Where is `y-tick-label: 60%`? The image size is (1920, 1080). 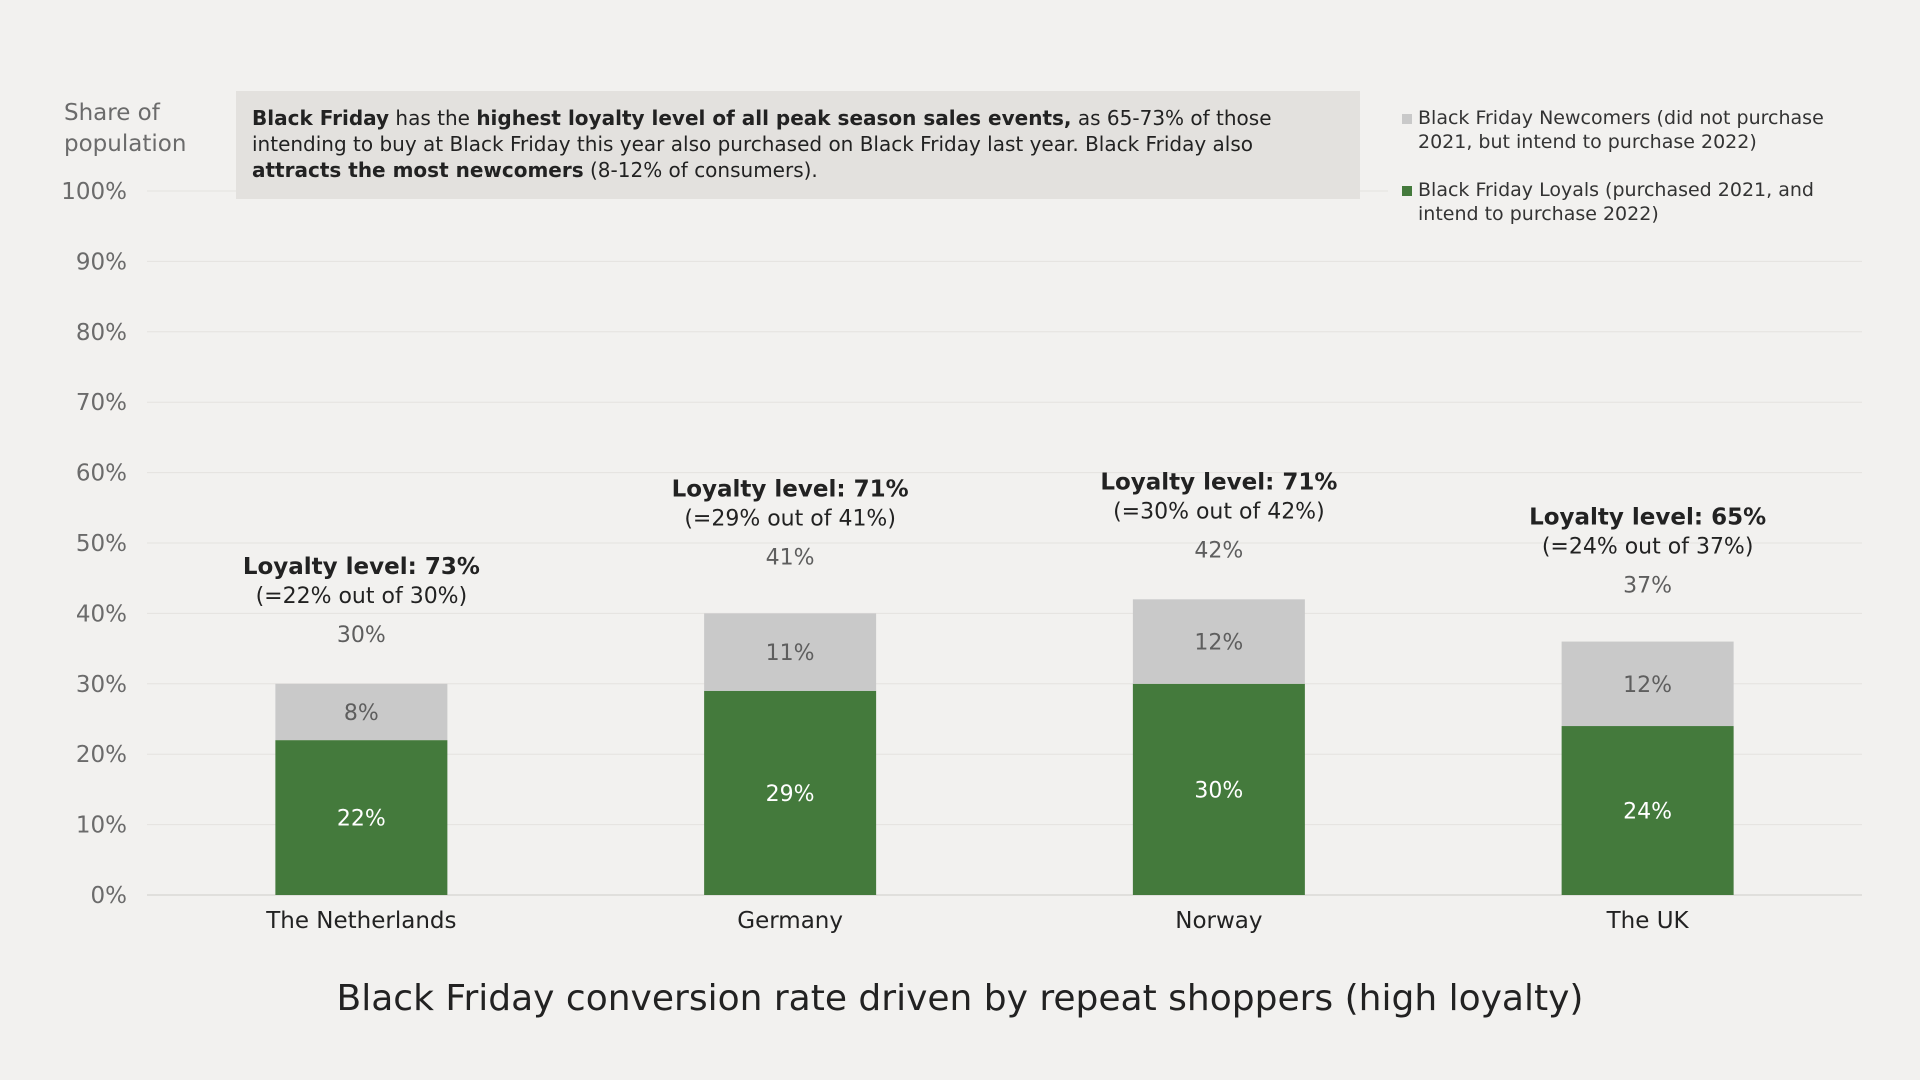 y-tick-label: 60% is located at coordinates (101, 474).